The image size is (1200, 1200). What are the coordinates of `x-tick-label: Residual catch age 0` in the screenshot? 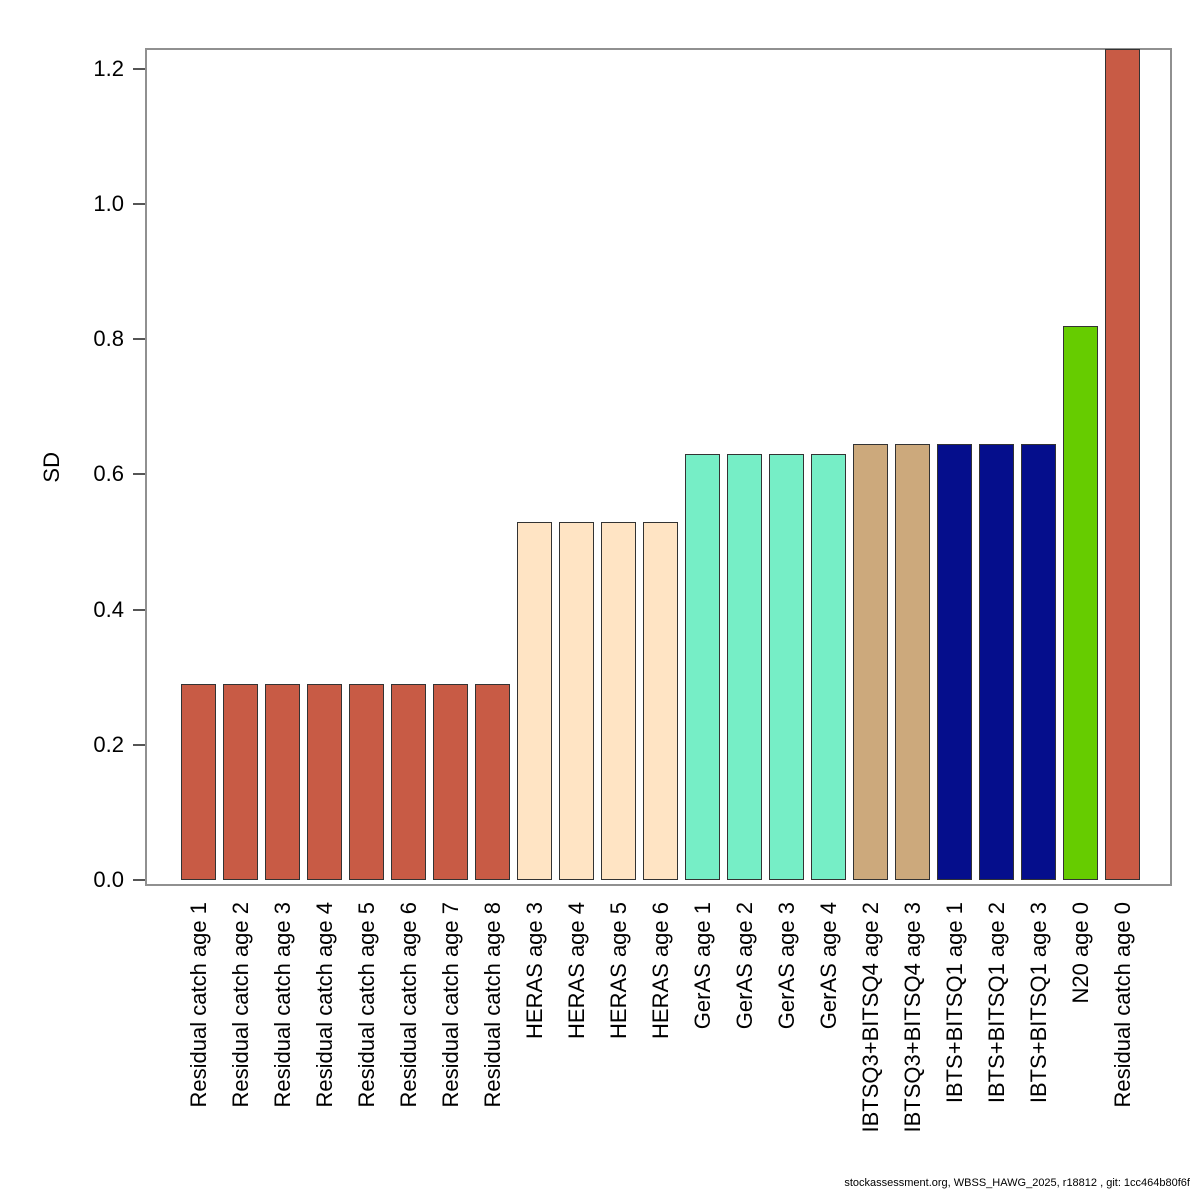 It's located at (1122, 1005).